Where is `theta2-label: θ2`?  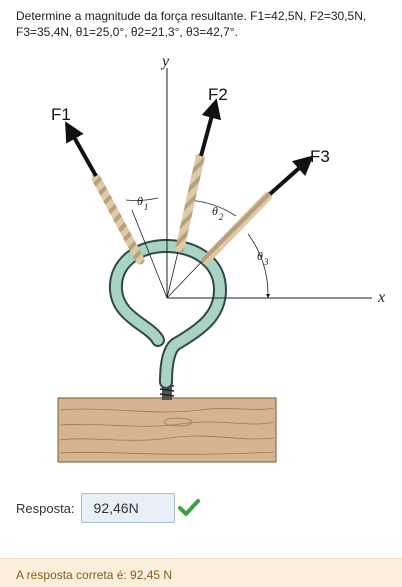
theta2-label: θ2 is located at coordinates (218, 213).